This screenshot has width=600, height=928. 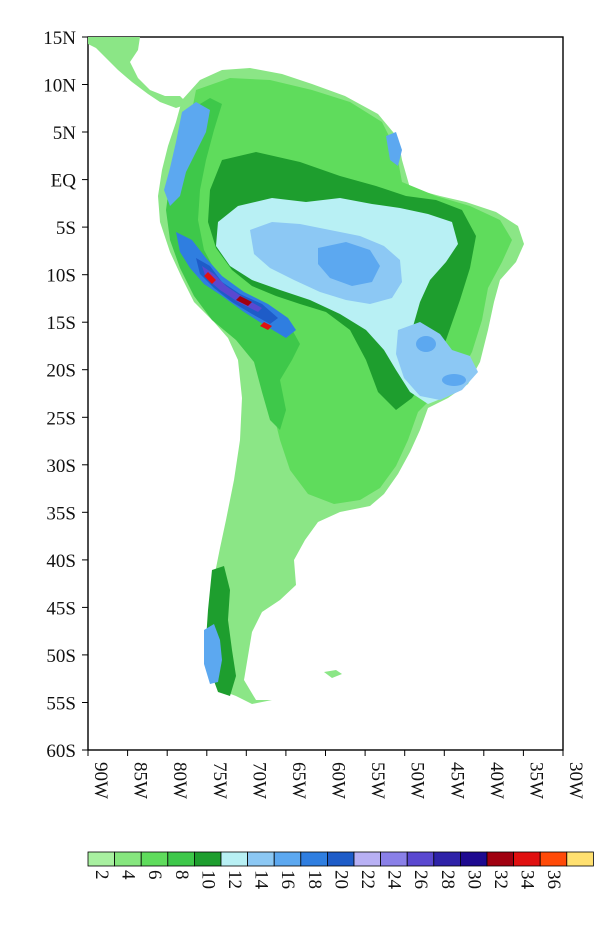 I want to click on lon-label: 75W, so click(x=219, y=780).